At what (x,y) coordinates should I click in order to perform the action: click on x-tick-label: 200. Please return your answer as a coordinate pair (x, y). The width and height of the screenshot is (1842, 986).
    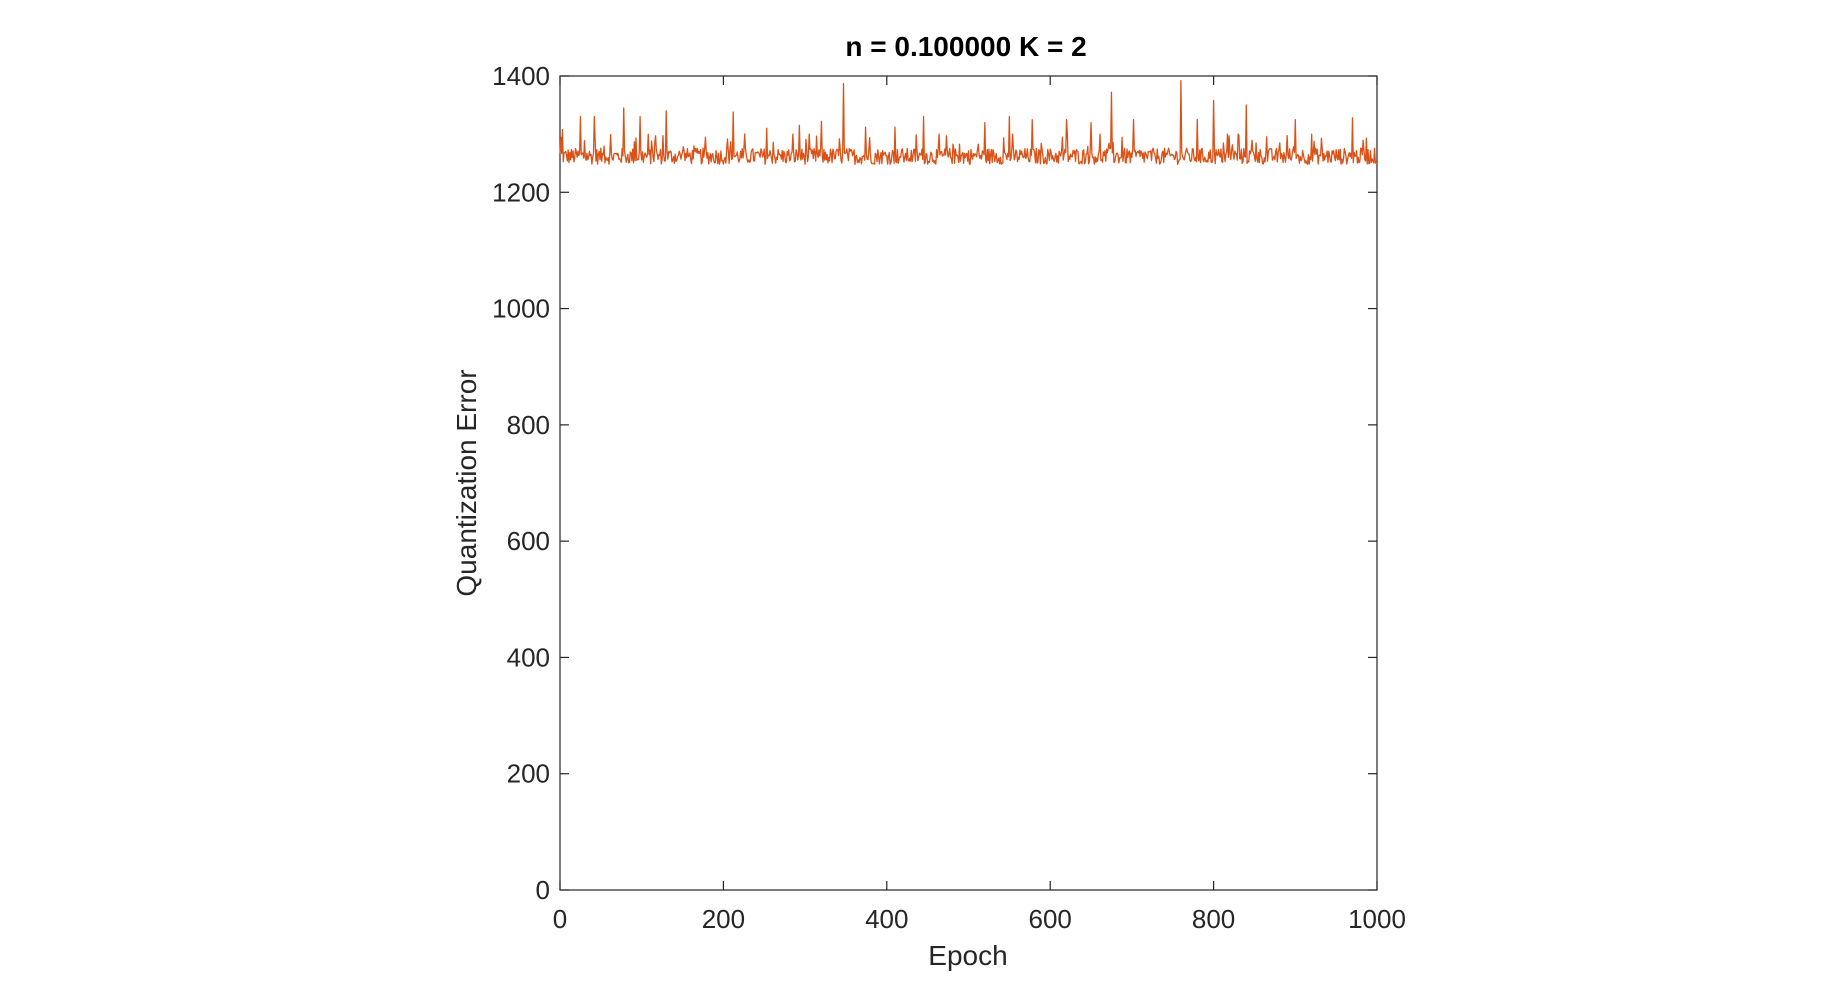
    Looking at the image, I should click on (723, 919).